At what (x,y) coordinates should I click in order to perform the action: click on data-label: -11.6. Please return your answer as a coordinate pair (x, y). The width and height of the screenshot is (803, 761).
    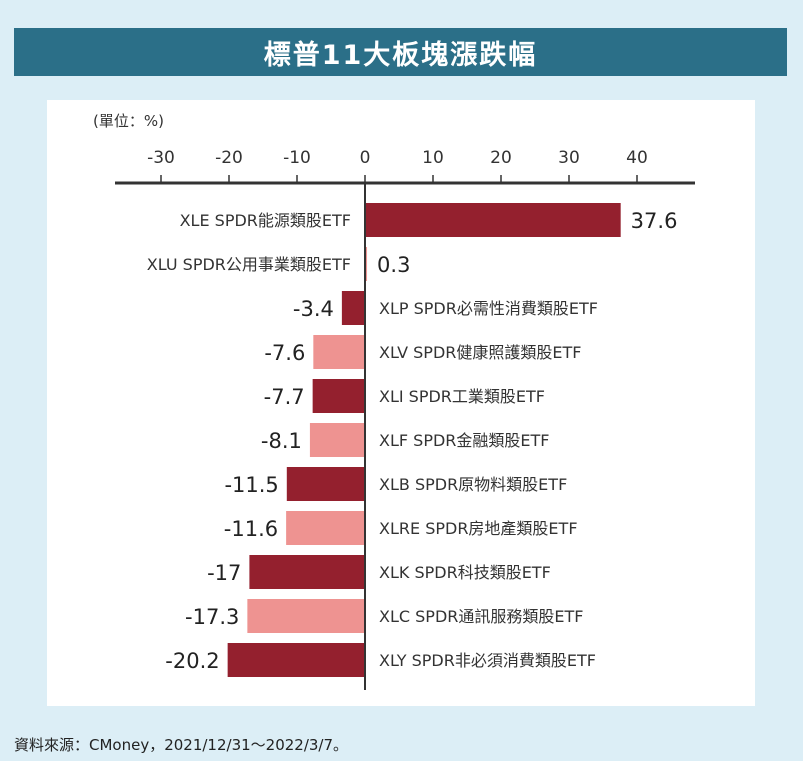
    Looking at the image, I should click on (251, 529).